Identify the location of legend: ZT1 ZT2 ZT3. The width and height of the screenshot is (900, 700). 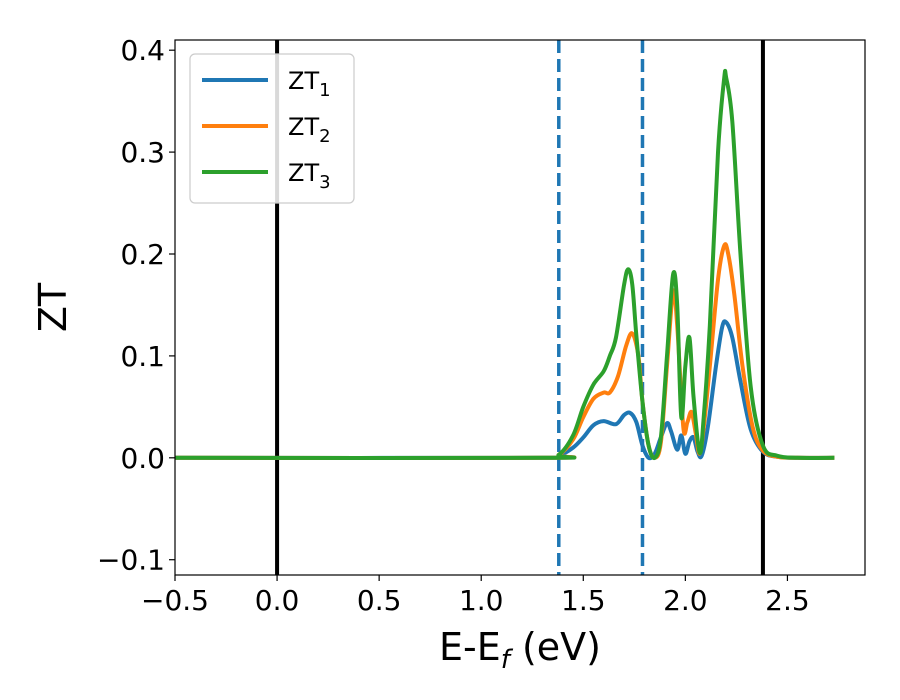
(272, 128).